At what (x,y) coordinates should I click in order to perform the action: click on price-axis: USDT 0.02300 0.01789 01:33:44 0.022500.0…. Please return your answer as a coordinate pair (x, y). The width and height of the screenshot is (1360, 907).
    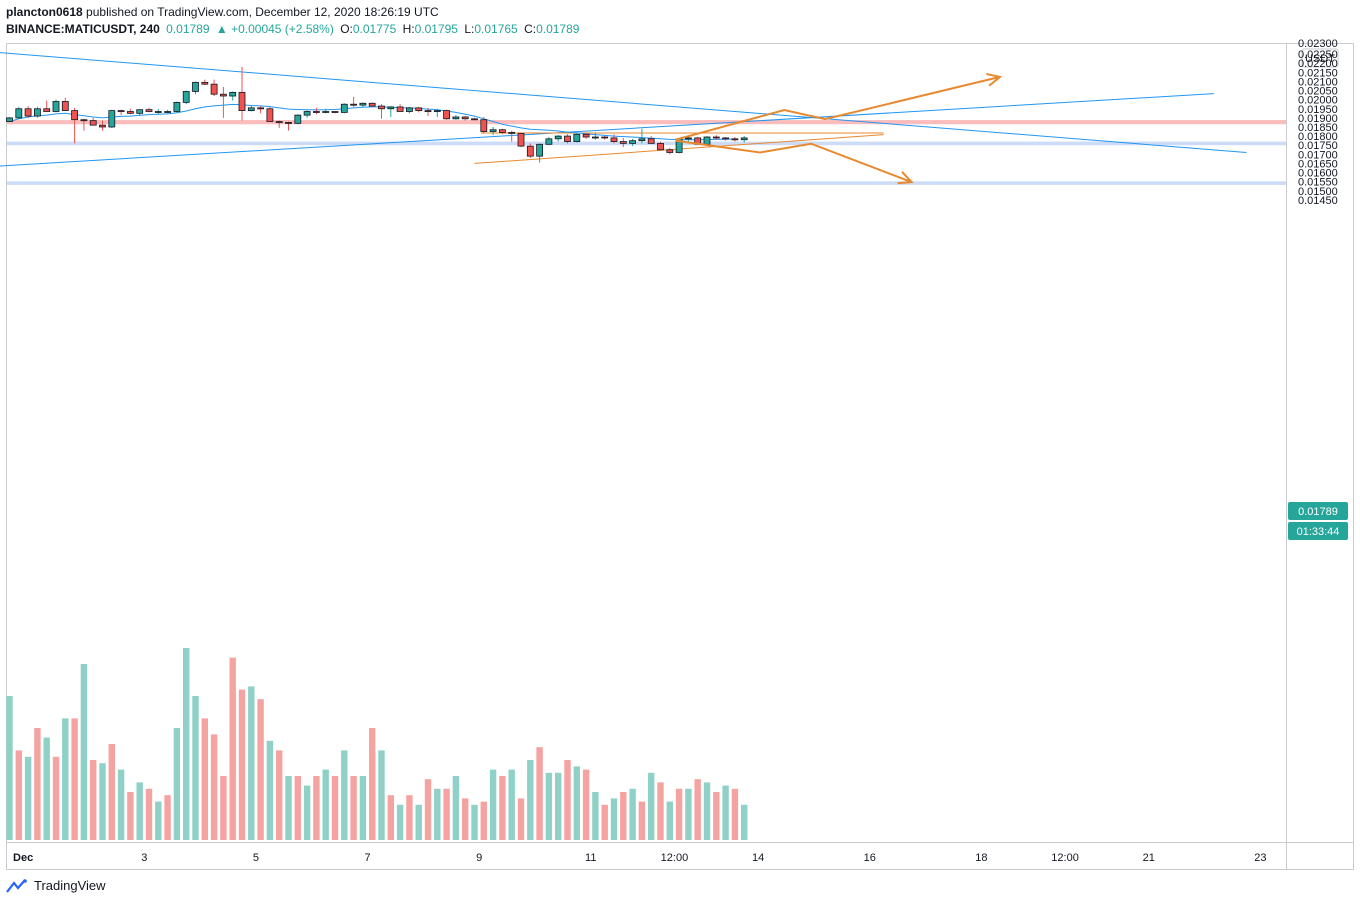
    Looking at the image, I should click on (1318, 289).